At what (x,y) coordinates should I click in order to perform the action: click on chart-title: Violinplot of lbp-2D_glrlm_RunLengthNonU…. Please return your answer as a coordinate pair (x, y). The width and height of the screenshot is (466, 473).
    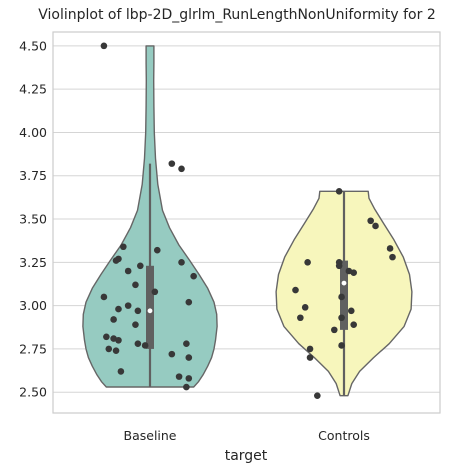
    Looking at the image, I should click on (236, 15).